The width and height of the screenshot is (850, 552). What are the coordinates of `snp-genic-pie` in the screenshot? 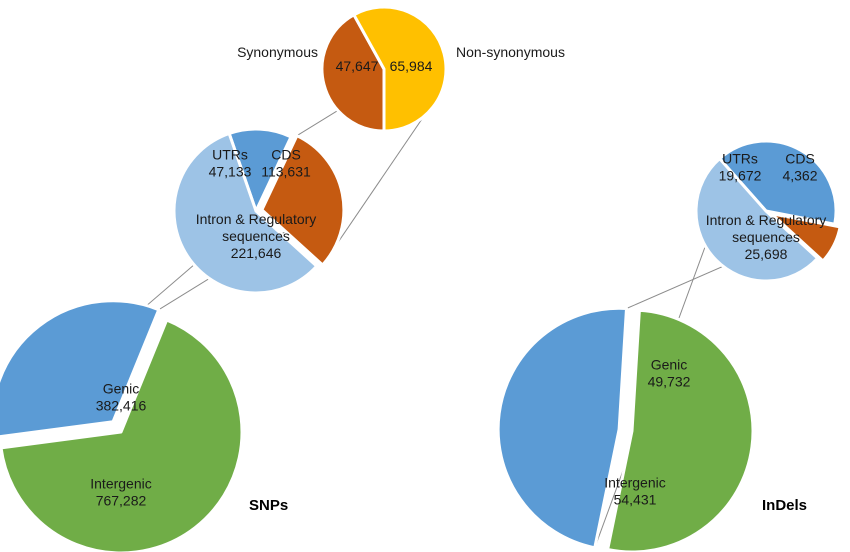 It's located at (259, 211).